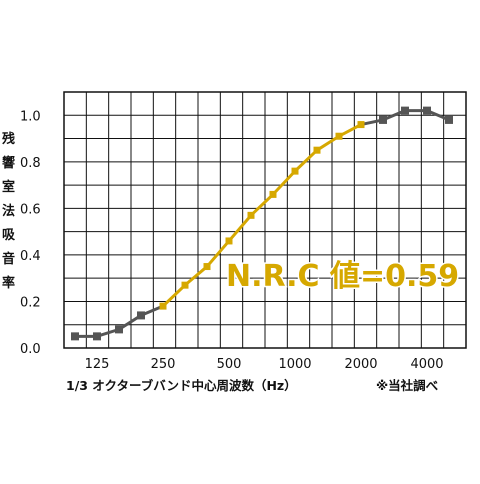  I want to click on x-tick-label: 4000, so click(426, 364).